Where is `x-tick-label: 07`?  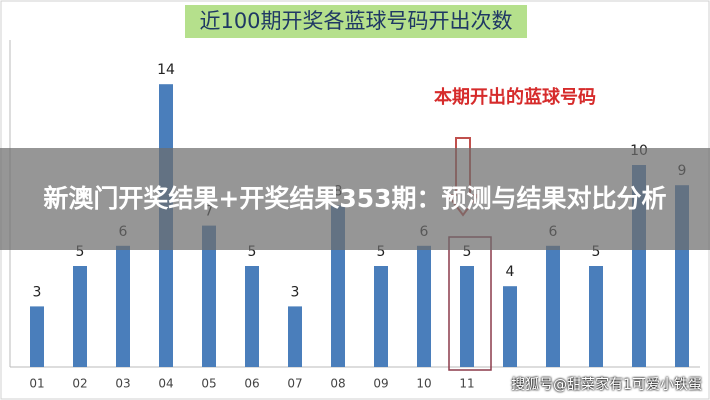 x-tick-label: 07 is located at coordinates (294, 384).